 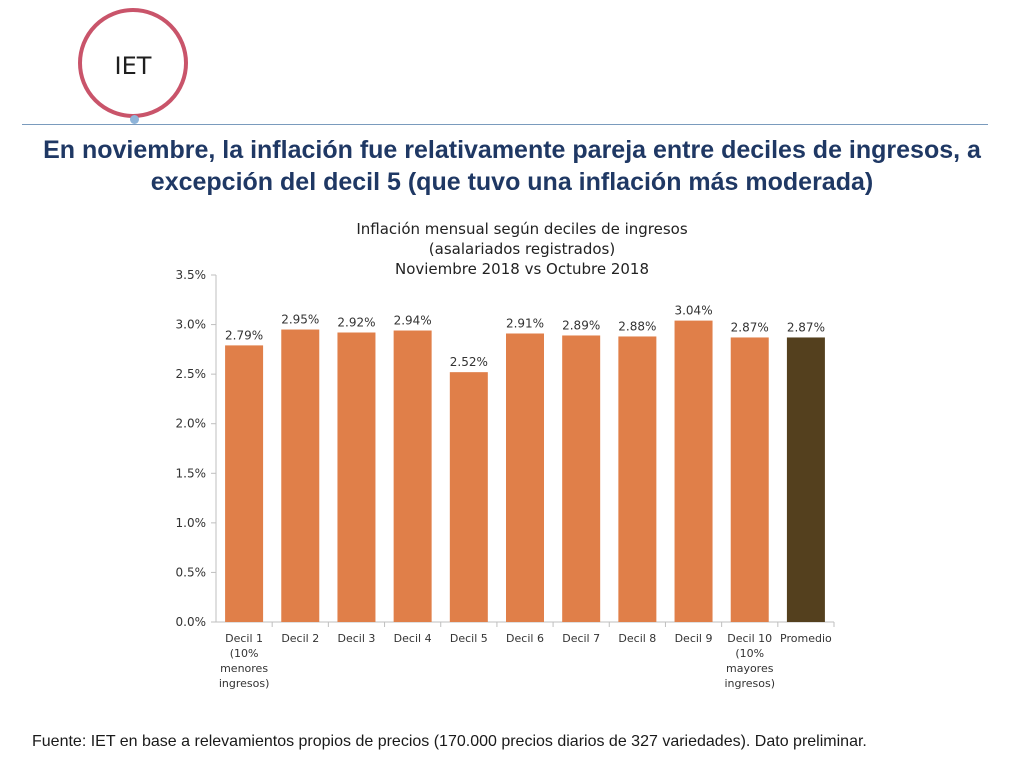 I want to click on data-label: 2.89%, so click(x=581, y=325).